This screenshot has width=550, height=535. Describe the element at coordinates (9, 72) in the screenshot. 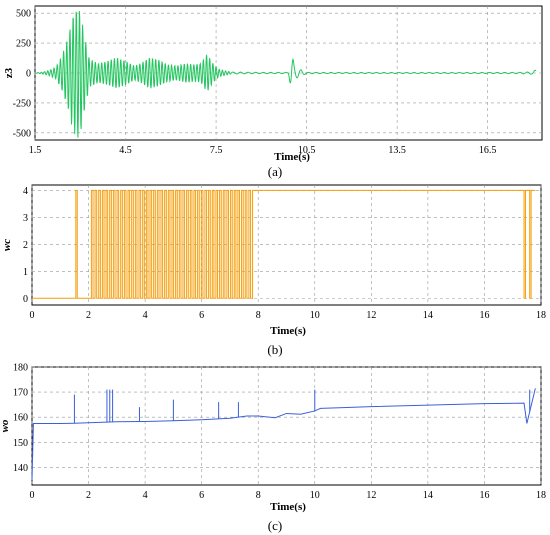

I see `panel-a-ylabel: z3` at that location.